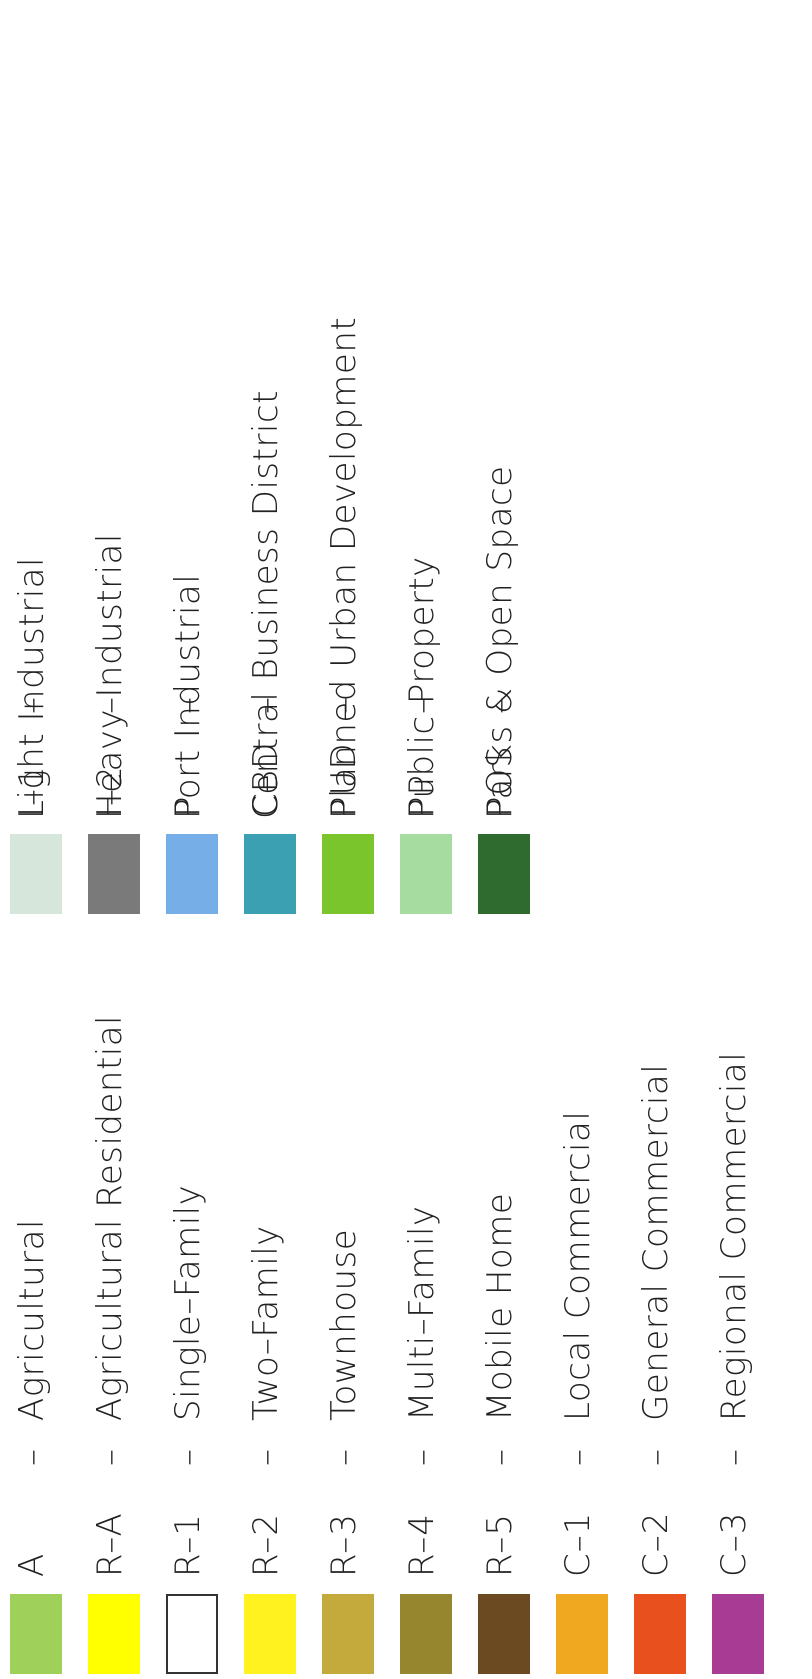 The width and height of the screenshot is (812, 1679). What do you see at coordinates (578, 1544) in the screenshot?
I see `legend-code: C–1` at bounding box center [578, 1544].